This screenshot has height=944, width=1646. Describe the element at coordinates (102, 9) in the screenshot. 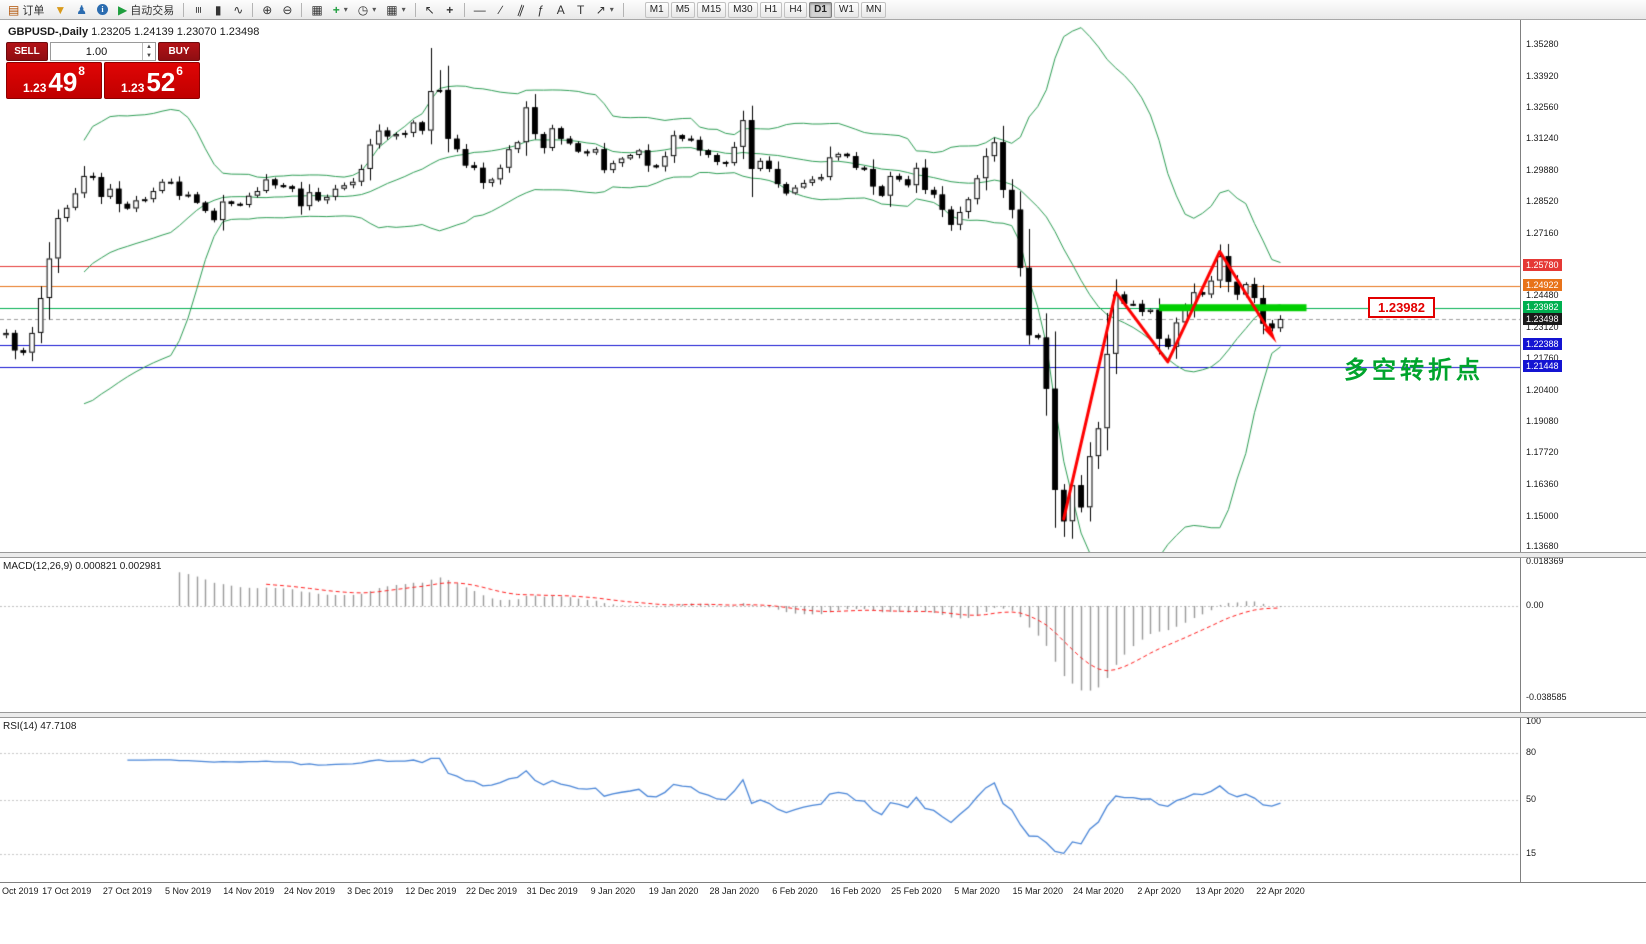

I see `info-icon: i` at that location.